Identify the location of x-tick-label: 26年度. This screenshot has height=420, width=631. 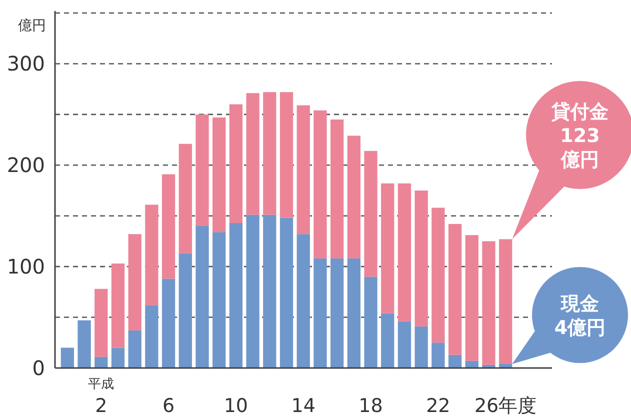
(505, 406).